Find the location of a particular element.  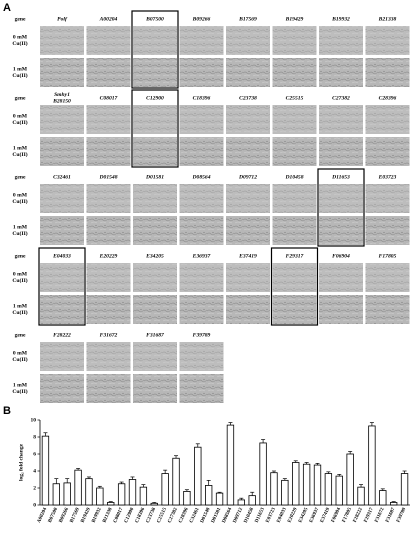

gene-name: Polf is located at coordinates (62, 19).